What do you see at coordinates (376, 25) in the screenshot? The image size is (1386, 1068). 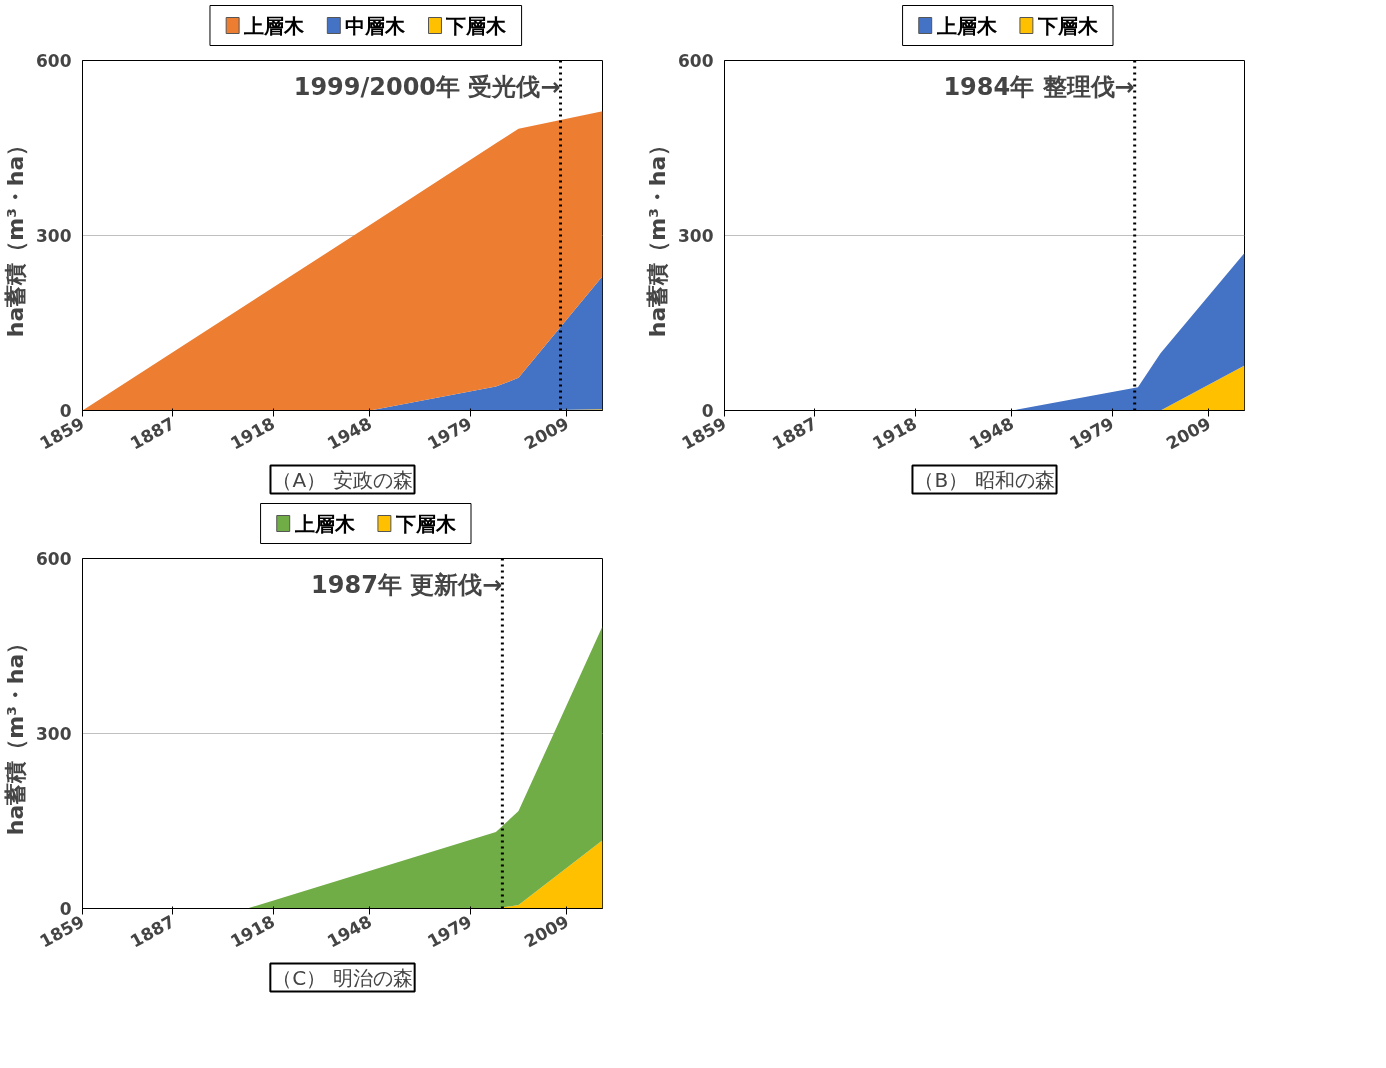 I see `legend-label: 中層木` at bounding box center [376, 25].